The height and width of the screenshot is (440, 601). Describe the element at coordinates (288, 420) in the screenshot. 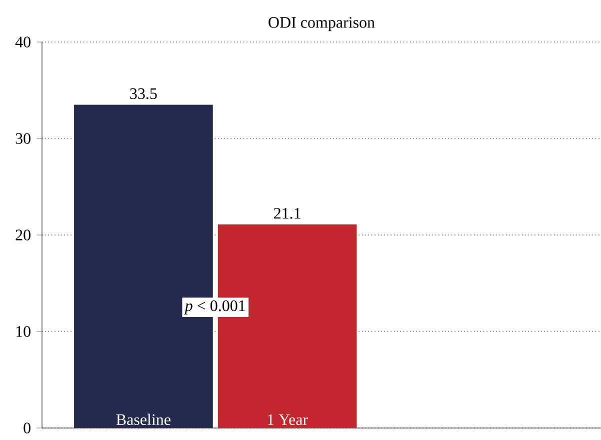

I see `x-tick-label: 1 Year` at that location.